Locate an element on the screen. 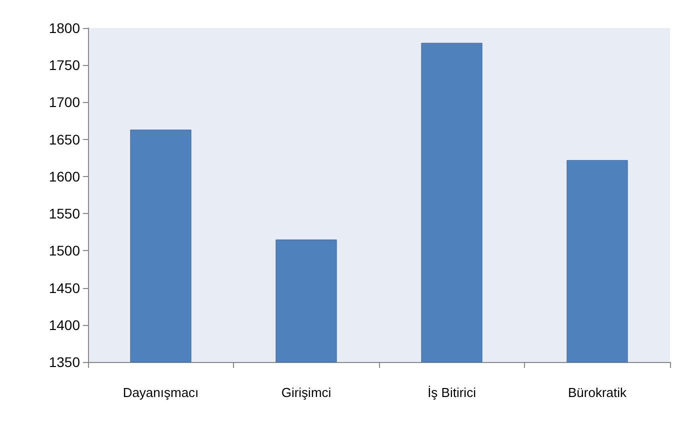  y-tick-label: 1700 is located at coordinates (64, 102).